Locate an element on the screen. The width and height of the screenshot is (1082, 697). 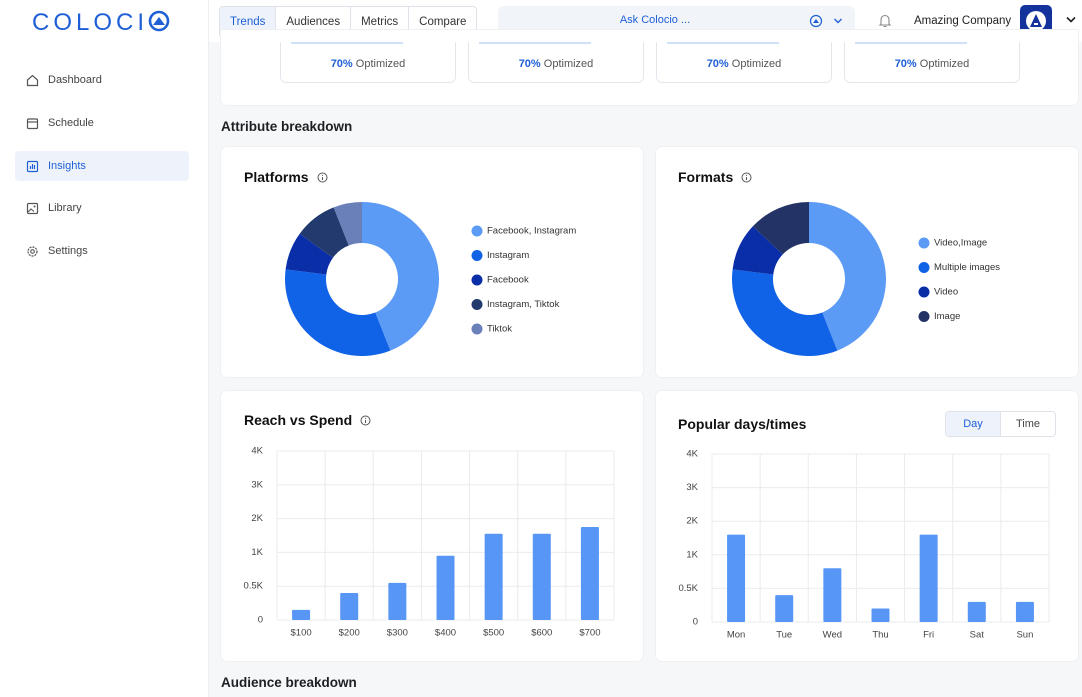
tab: Metrics is located at coordinates (379, 22).